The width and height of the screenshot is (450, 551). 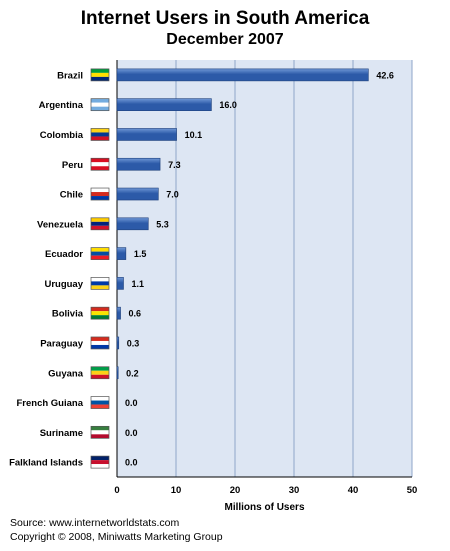 I want to click on category-label: Suriname, so click(x=61, y=433).